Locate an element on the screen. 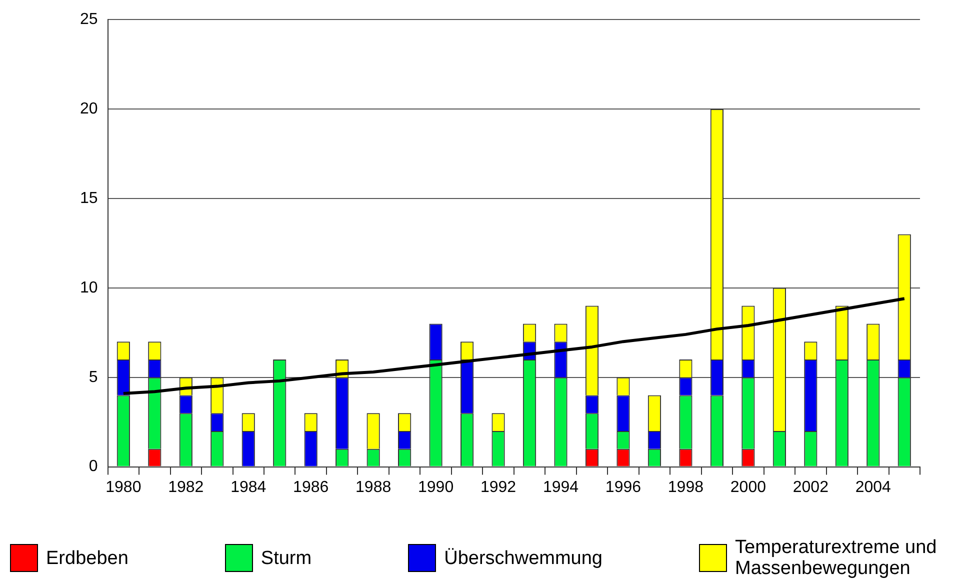 The height and width of the screenshot is (586, 980). x-tick-label: 1984 is located at coordinates (248, 487).